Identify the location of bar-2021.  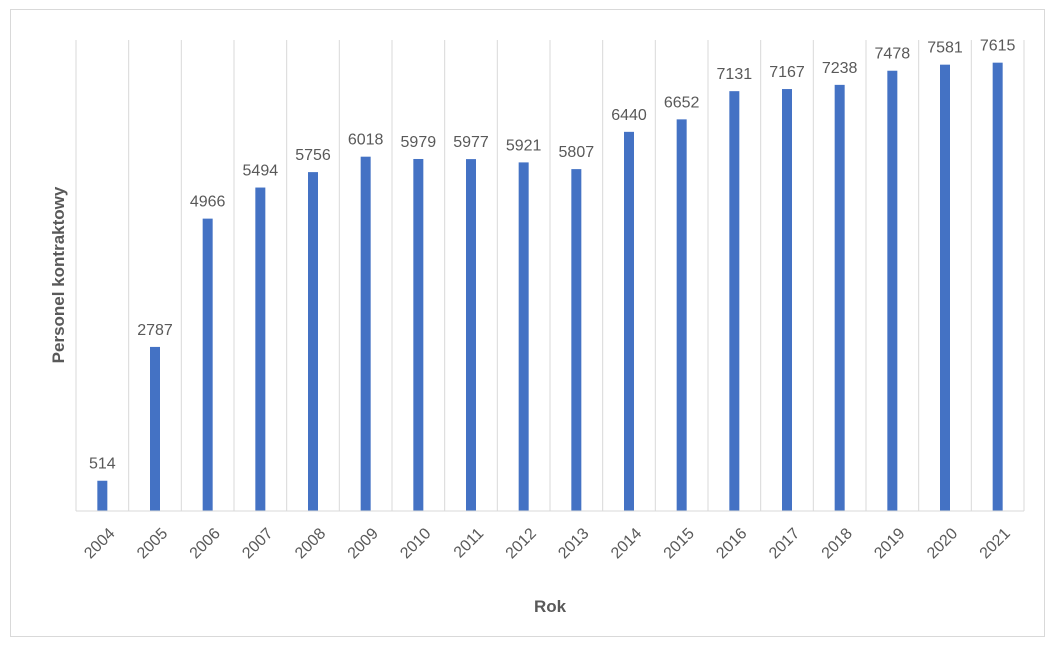
(997, 287).